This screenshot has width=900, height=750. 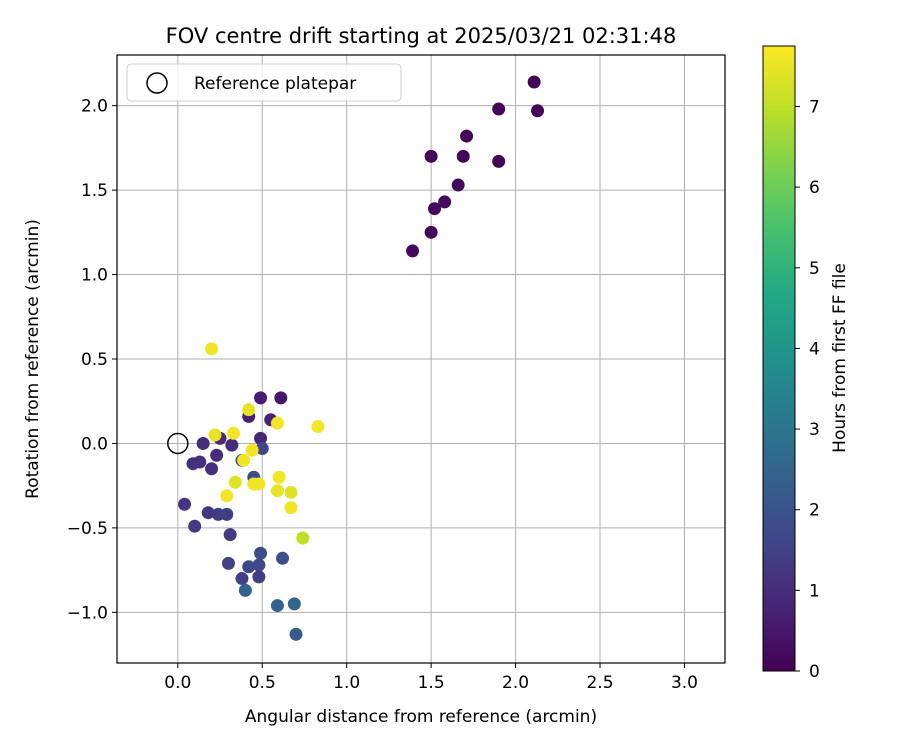 What do you see at coordinates (94, 444) in the screenshot?
I see `y-tick-label: 0.0` at bounding box center [94, 444].